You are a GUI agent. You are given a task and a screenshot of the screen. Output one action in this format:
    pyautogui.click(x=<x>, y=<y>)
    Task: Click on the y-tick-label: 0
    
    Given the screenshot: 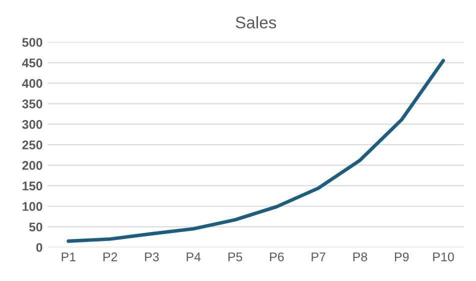 What is the action you would take?
    pyautogui.click(x=39, y=247)
    